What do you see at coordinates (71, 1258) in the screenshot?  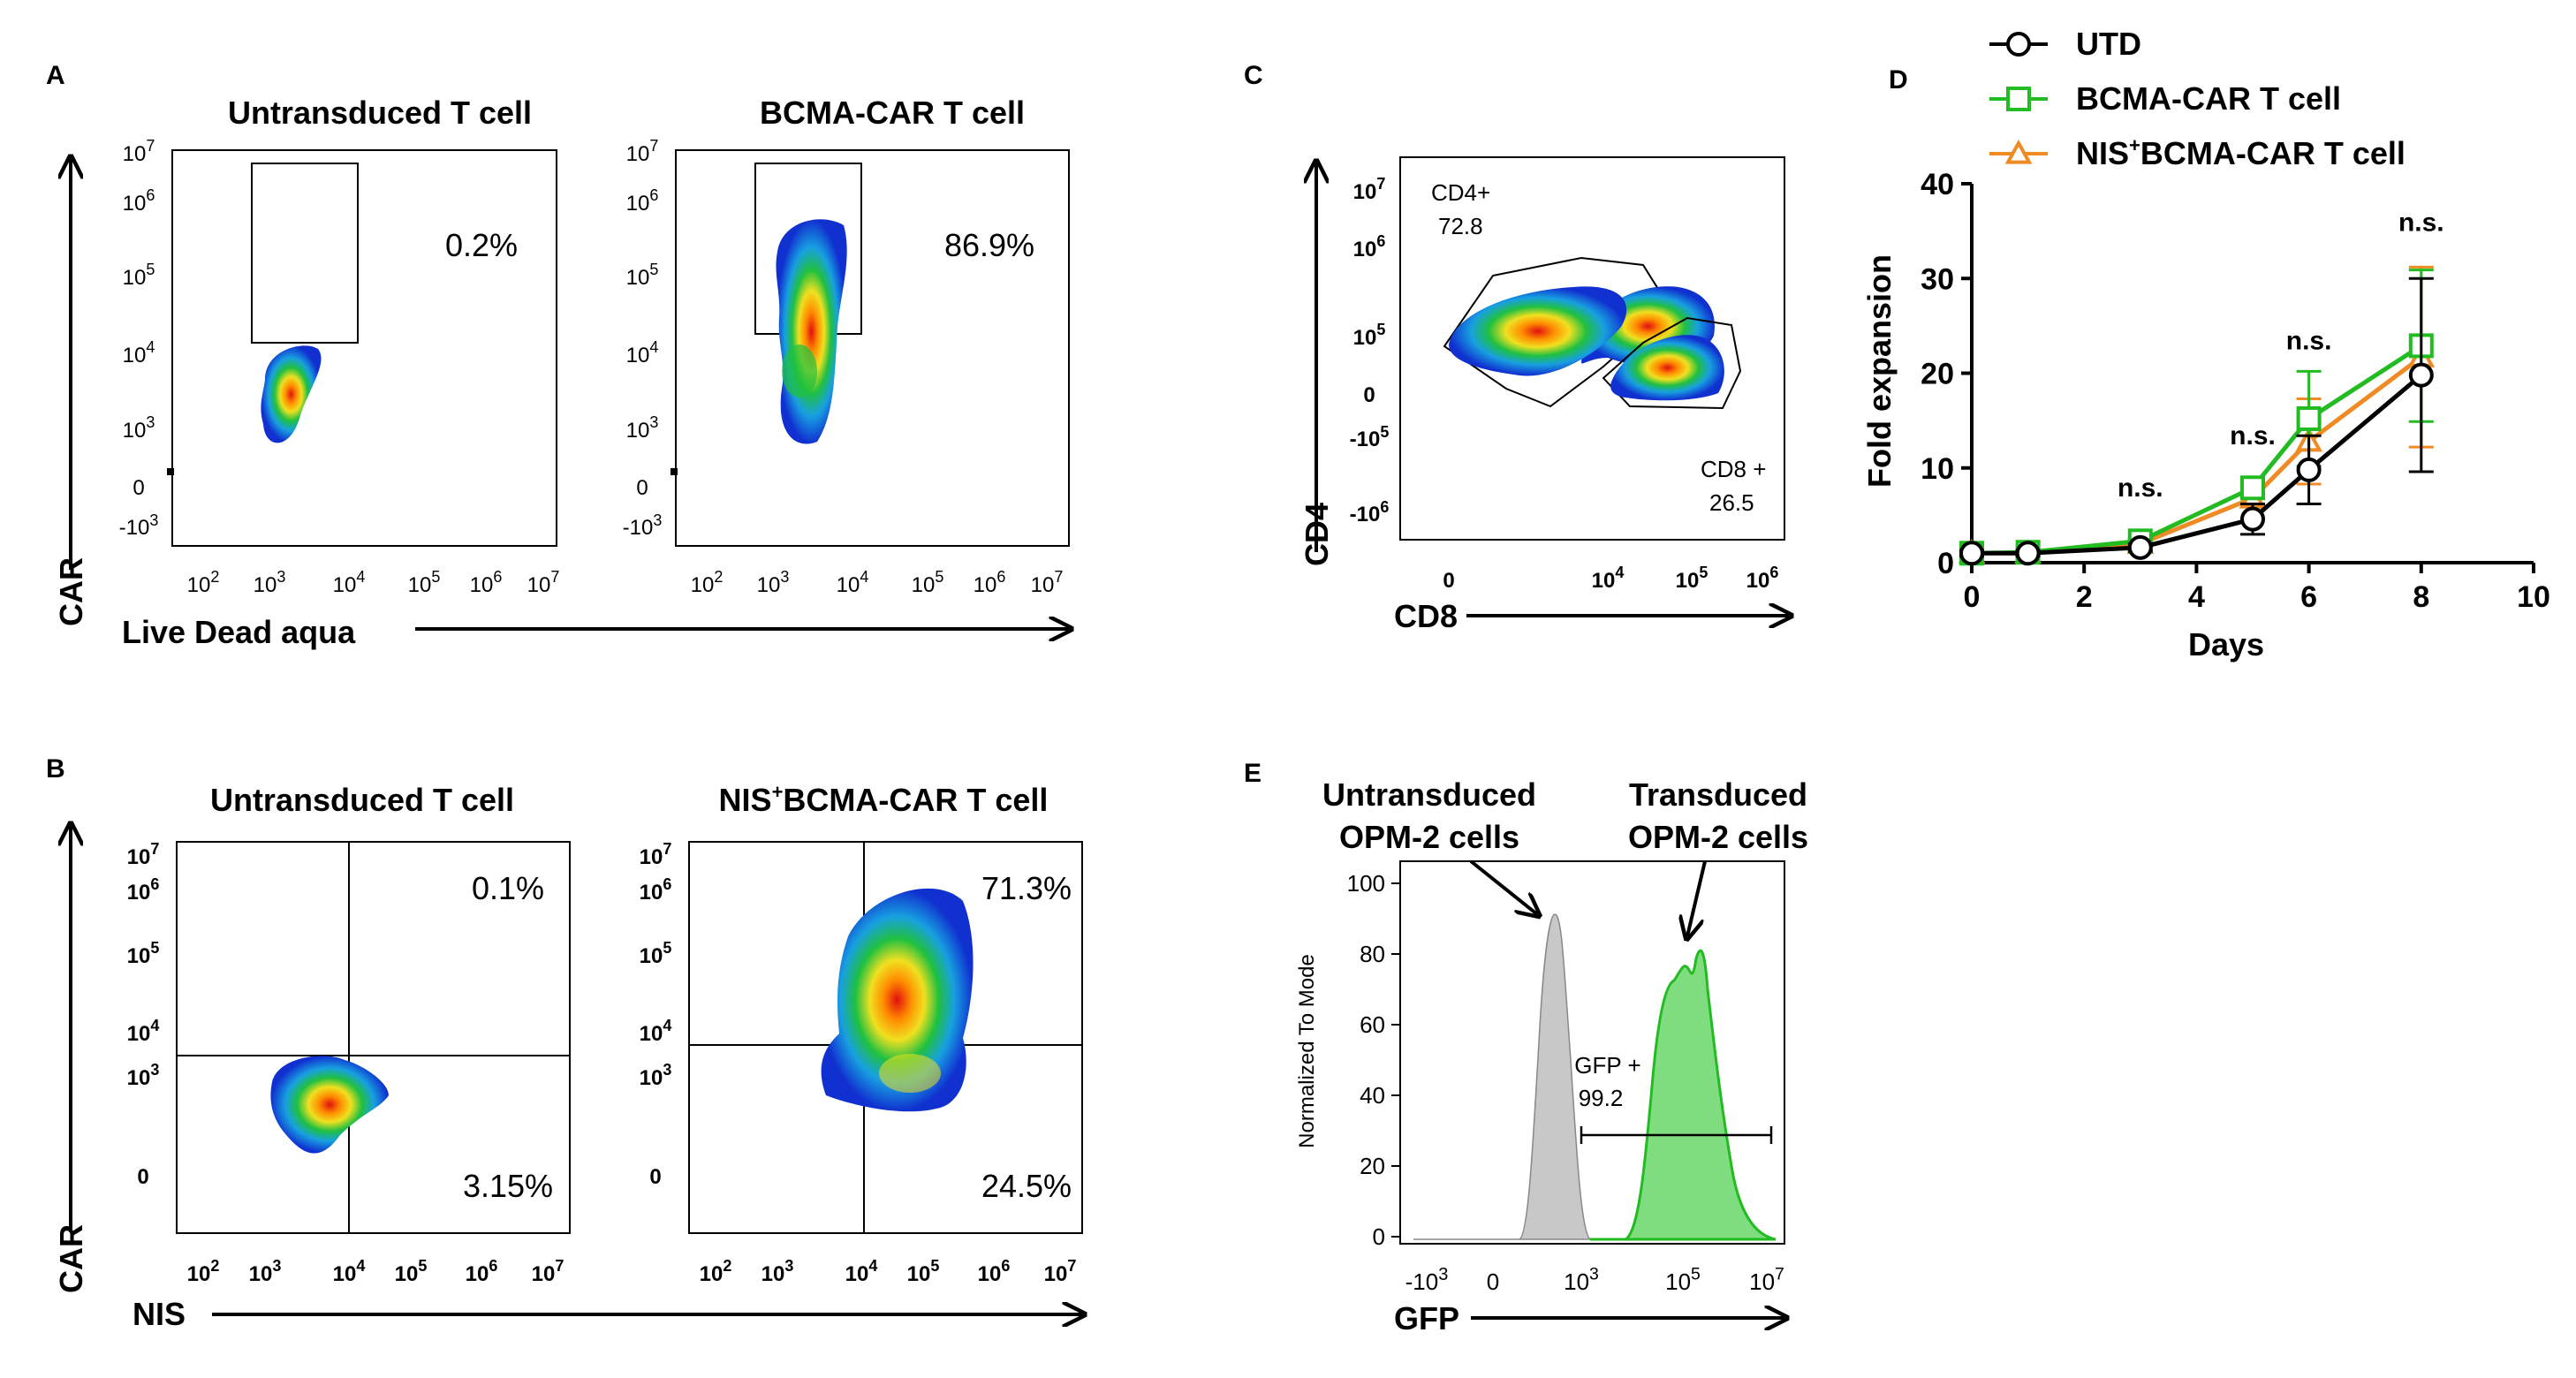 I see `panel-b-y-label: CAR` at bounding box center [71, 1258].